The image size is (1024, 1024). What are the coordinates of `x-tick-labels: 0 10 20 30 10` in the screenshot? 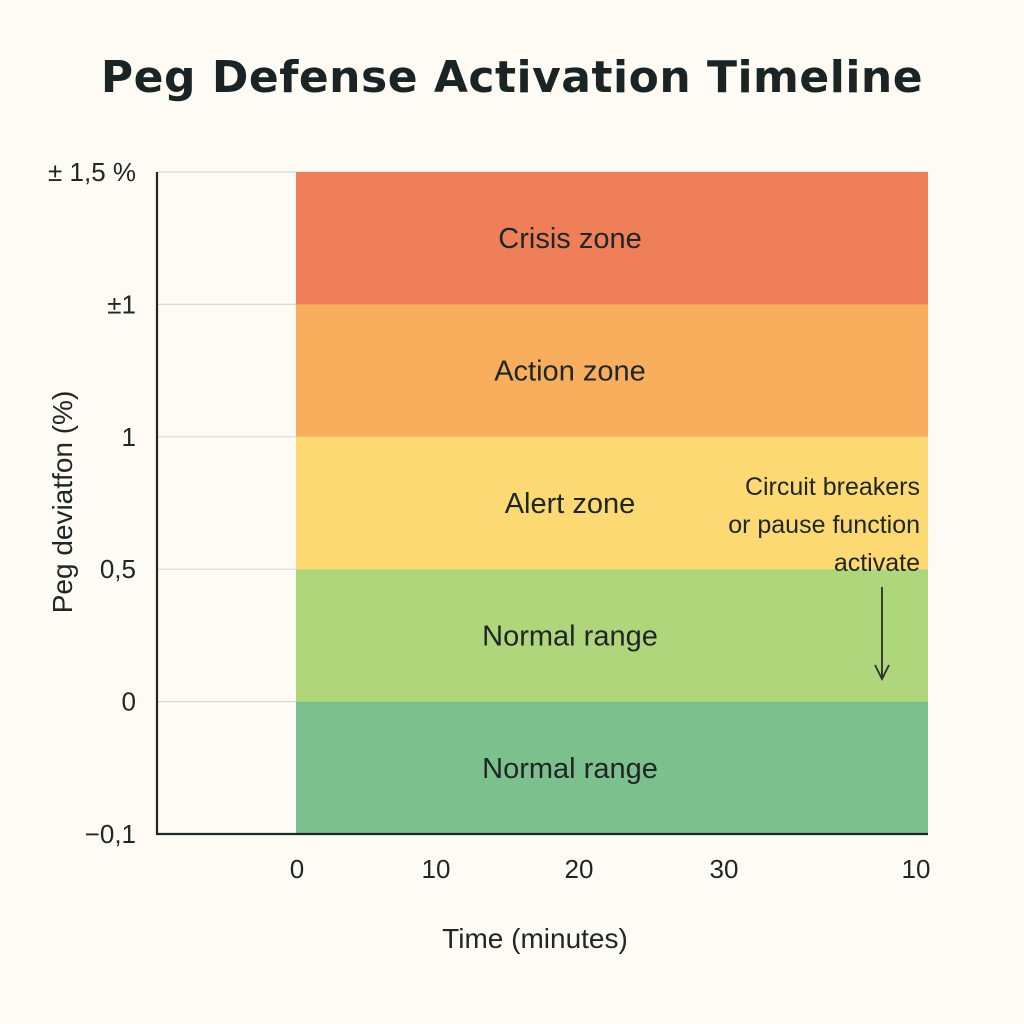 It's located at (610, 869).